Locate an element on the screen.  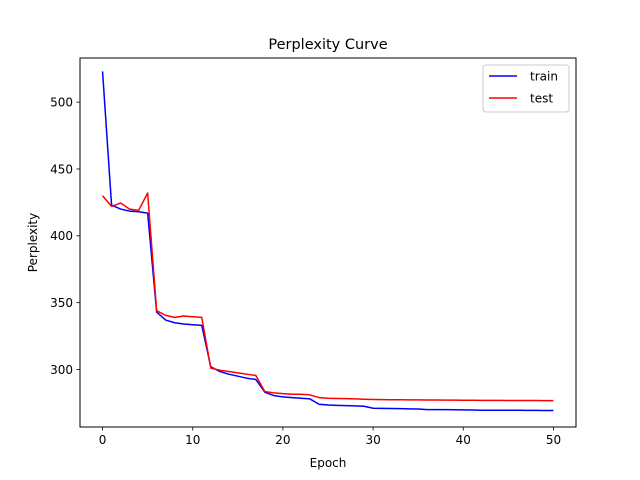
x-tick-label: 30 is located at coordinates (372, 440).